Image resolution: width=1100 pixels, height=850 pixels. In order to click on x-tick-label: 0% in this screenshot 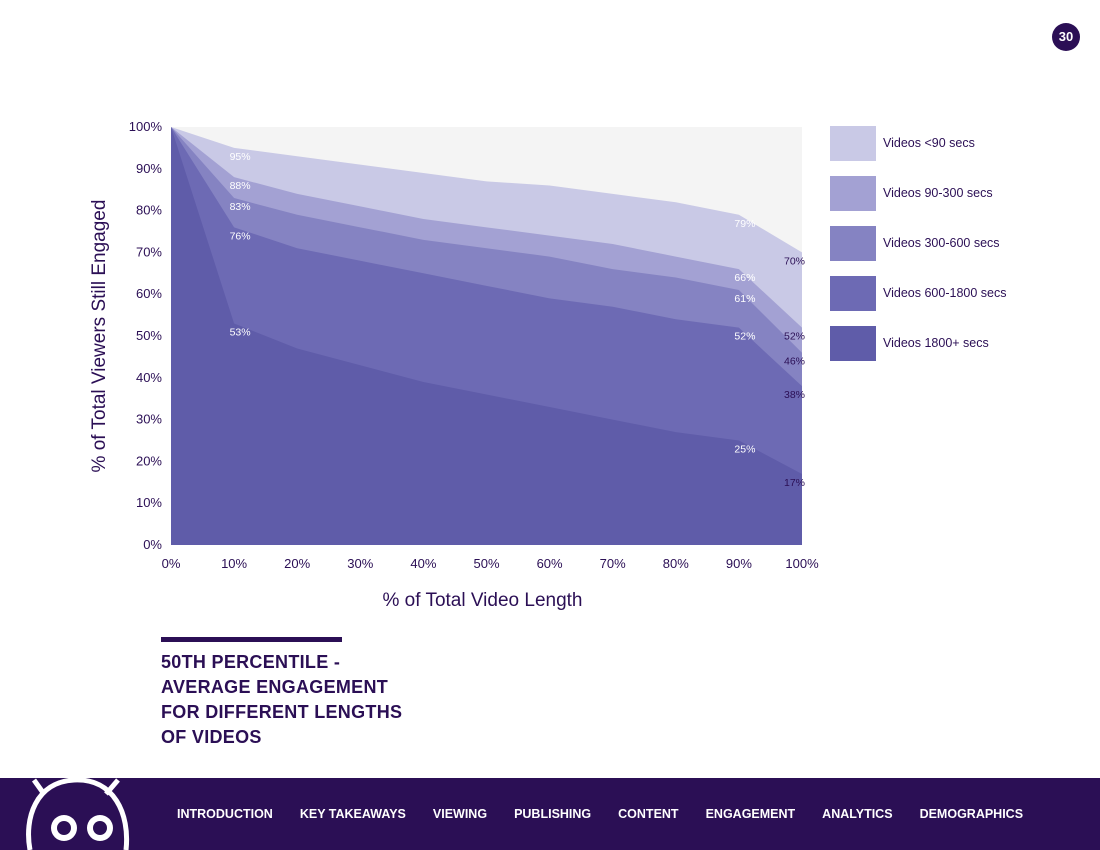, I will do `click(171, 563)`.